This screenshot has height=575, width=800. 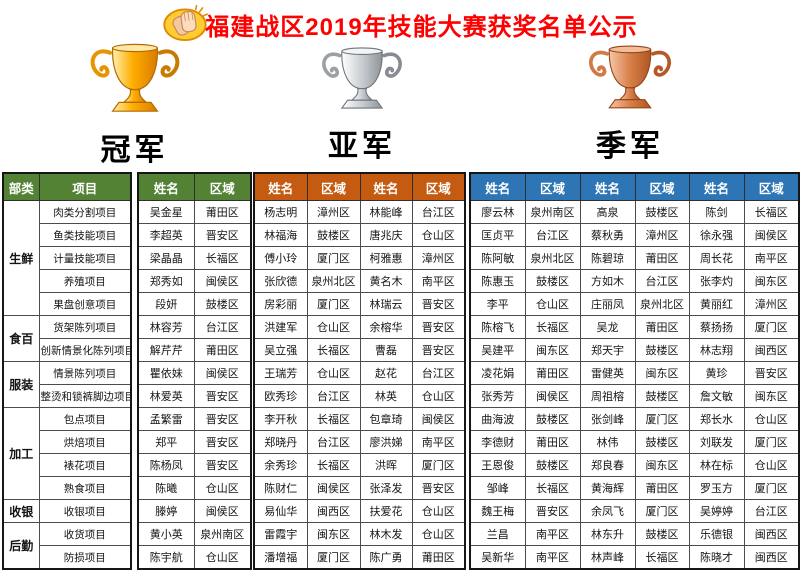 What do you see at coordinates (716, 534) in the screenshot?
I see `third-place-name-cell: 乐德银` at bounding box center [716, 534].